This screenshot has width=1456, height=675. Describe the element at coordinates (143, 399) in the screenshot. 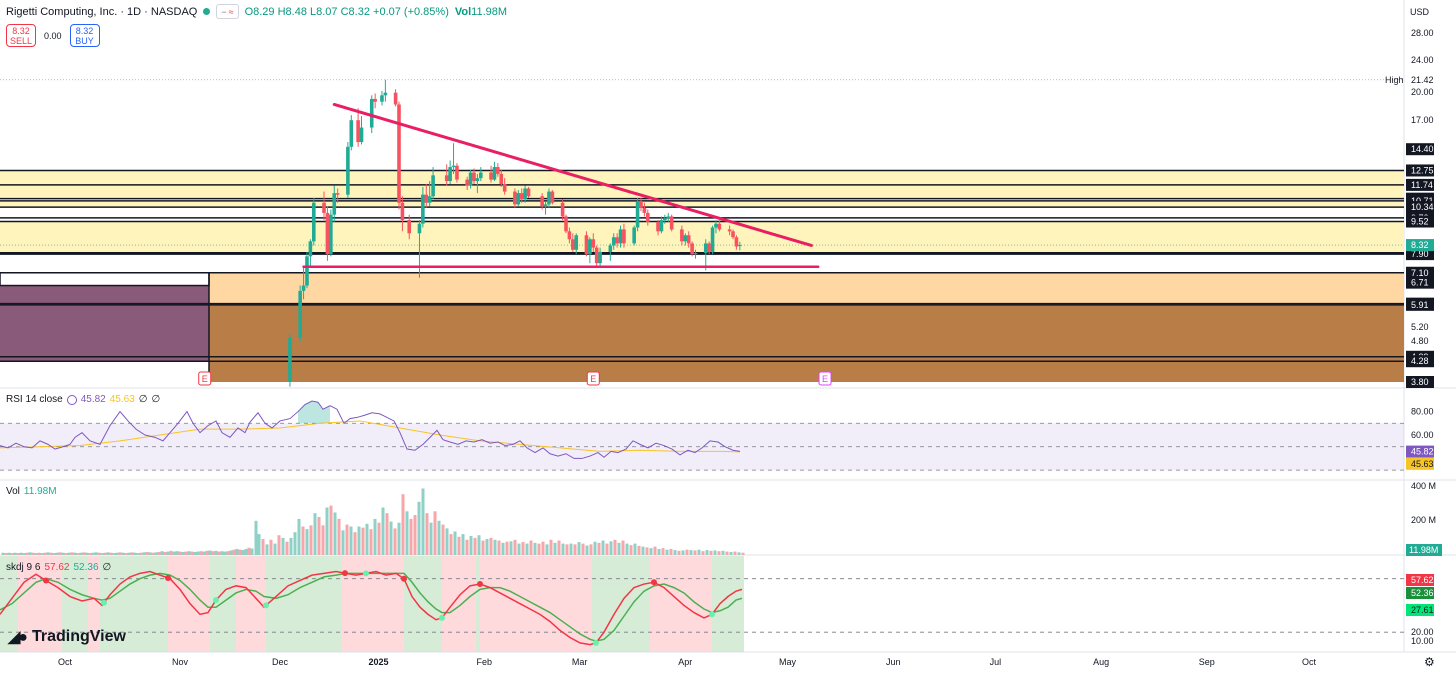

I see `rsi-null-1: ∅` at that location.